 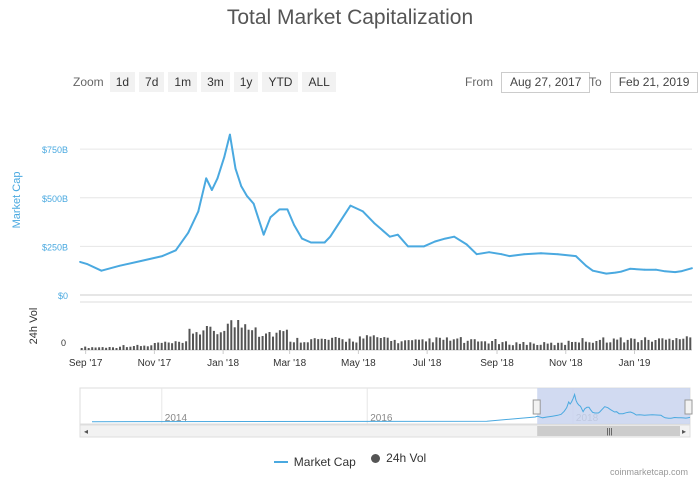 What do you see at coordinates (654, 82) in the screenshot?
I see `to-date-input: Feb 21, 2019` at bounding box center [654, 82].